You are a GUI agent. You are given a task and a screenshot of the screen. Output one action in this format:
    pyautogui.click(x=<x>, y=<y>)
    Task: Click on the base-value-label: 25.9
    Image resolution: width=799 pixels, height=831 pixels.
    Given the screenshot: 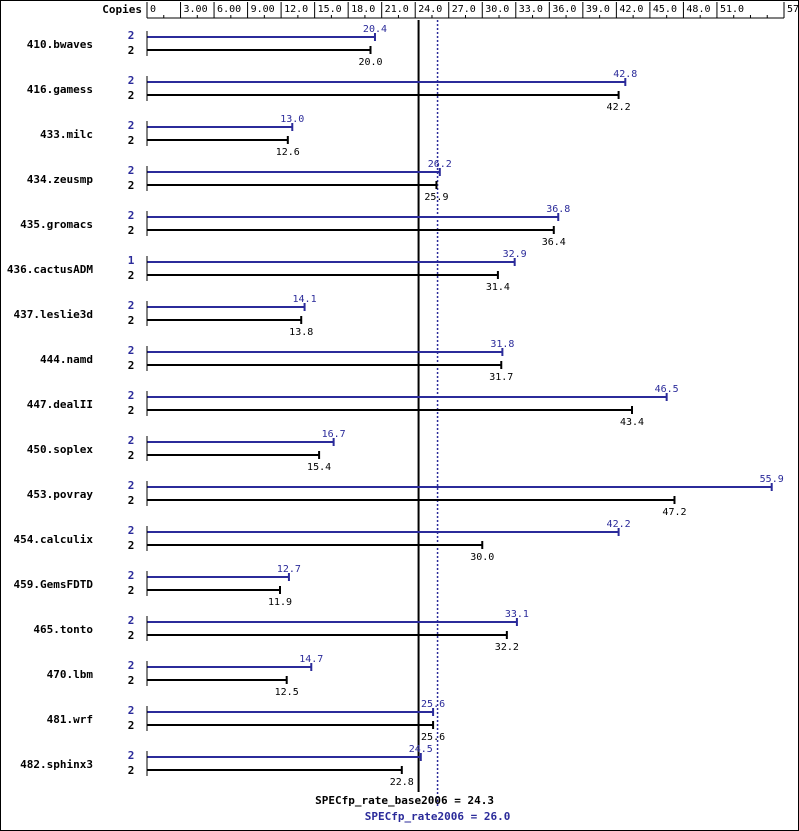 What is the action you would take?
    pyautogui.click(x=436, y=197)
    